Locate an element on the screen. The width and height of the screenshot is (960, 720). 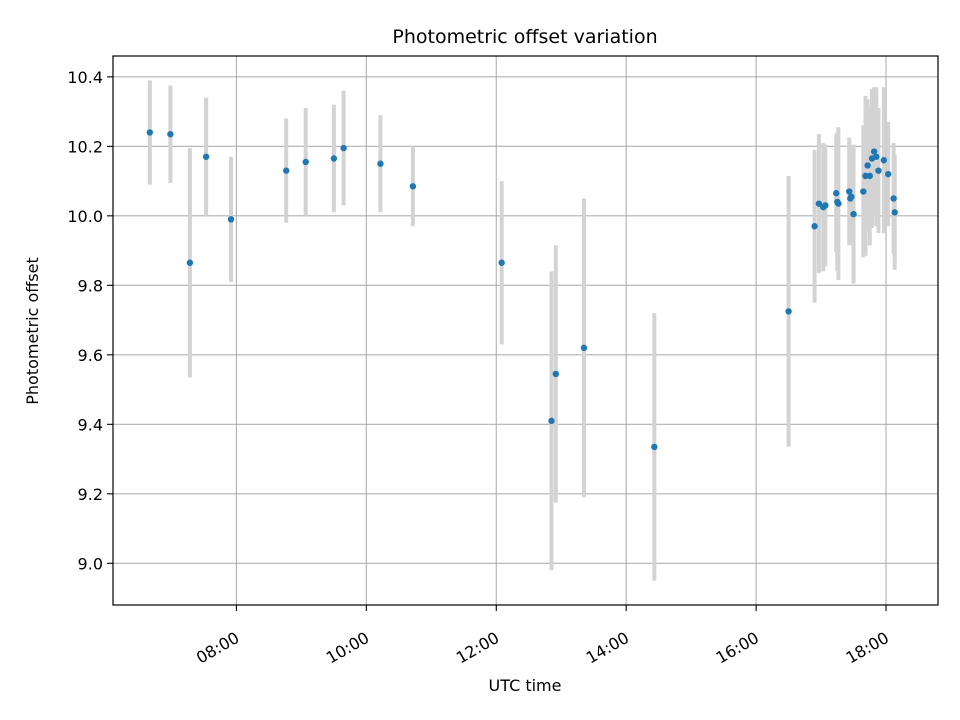
x-tick-label: 14:00 is located at coordinates (607, 648).